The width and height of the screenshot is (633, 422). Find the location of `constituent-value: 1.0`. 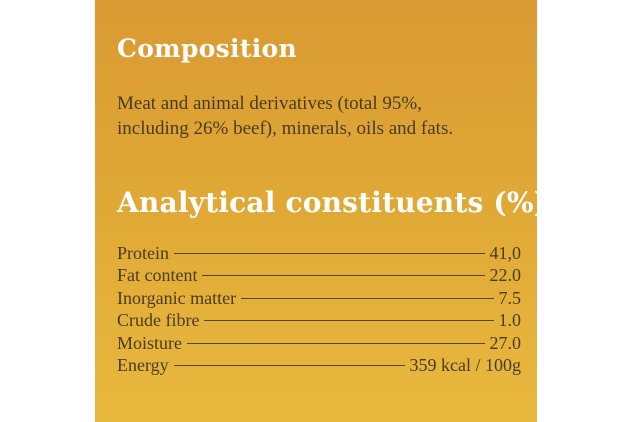

constituent-value: 1.0 is located at coordinates (510, 320).